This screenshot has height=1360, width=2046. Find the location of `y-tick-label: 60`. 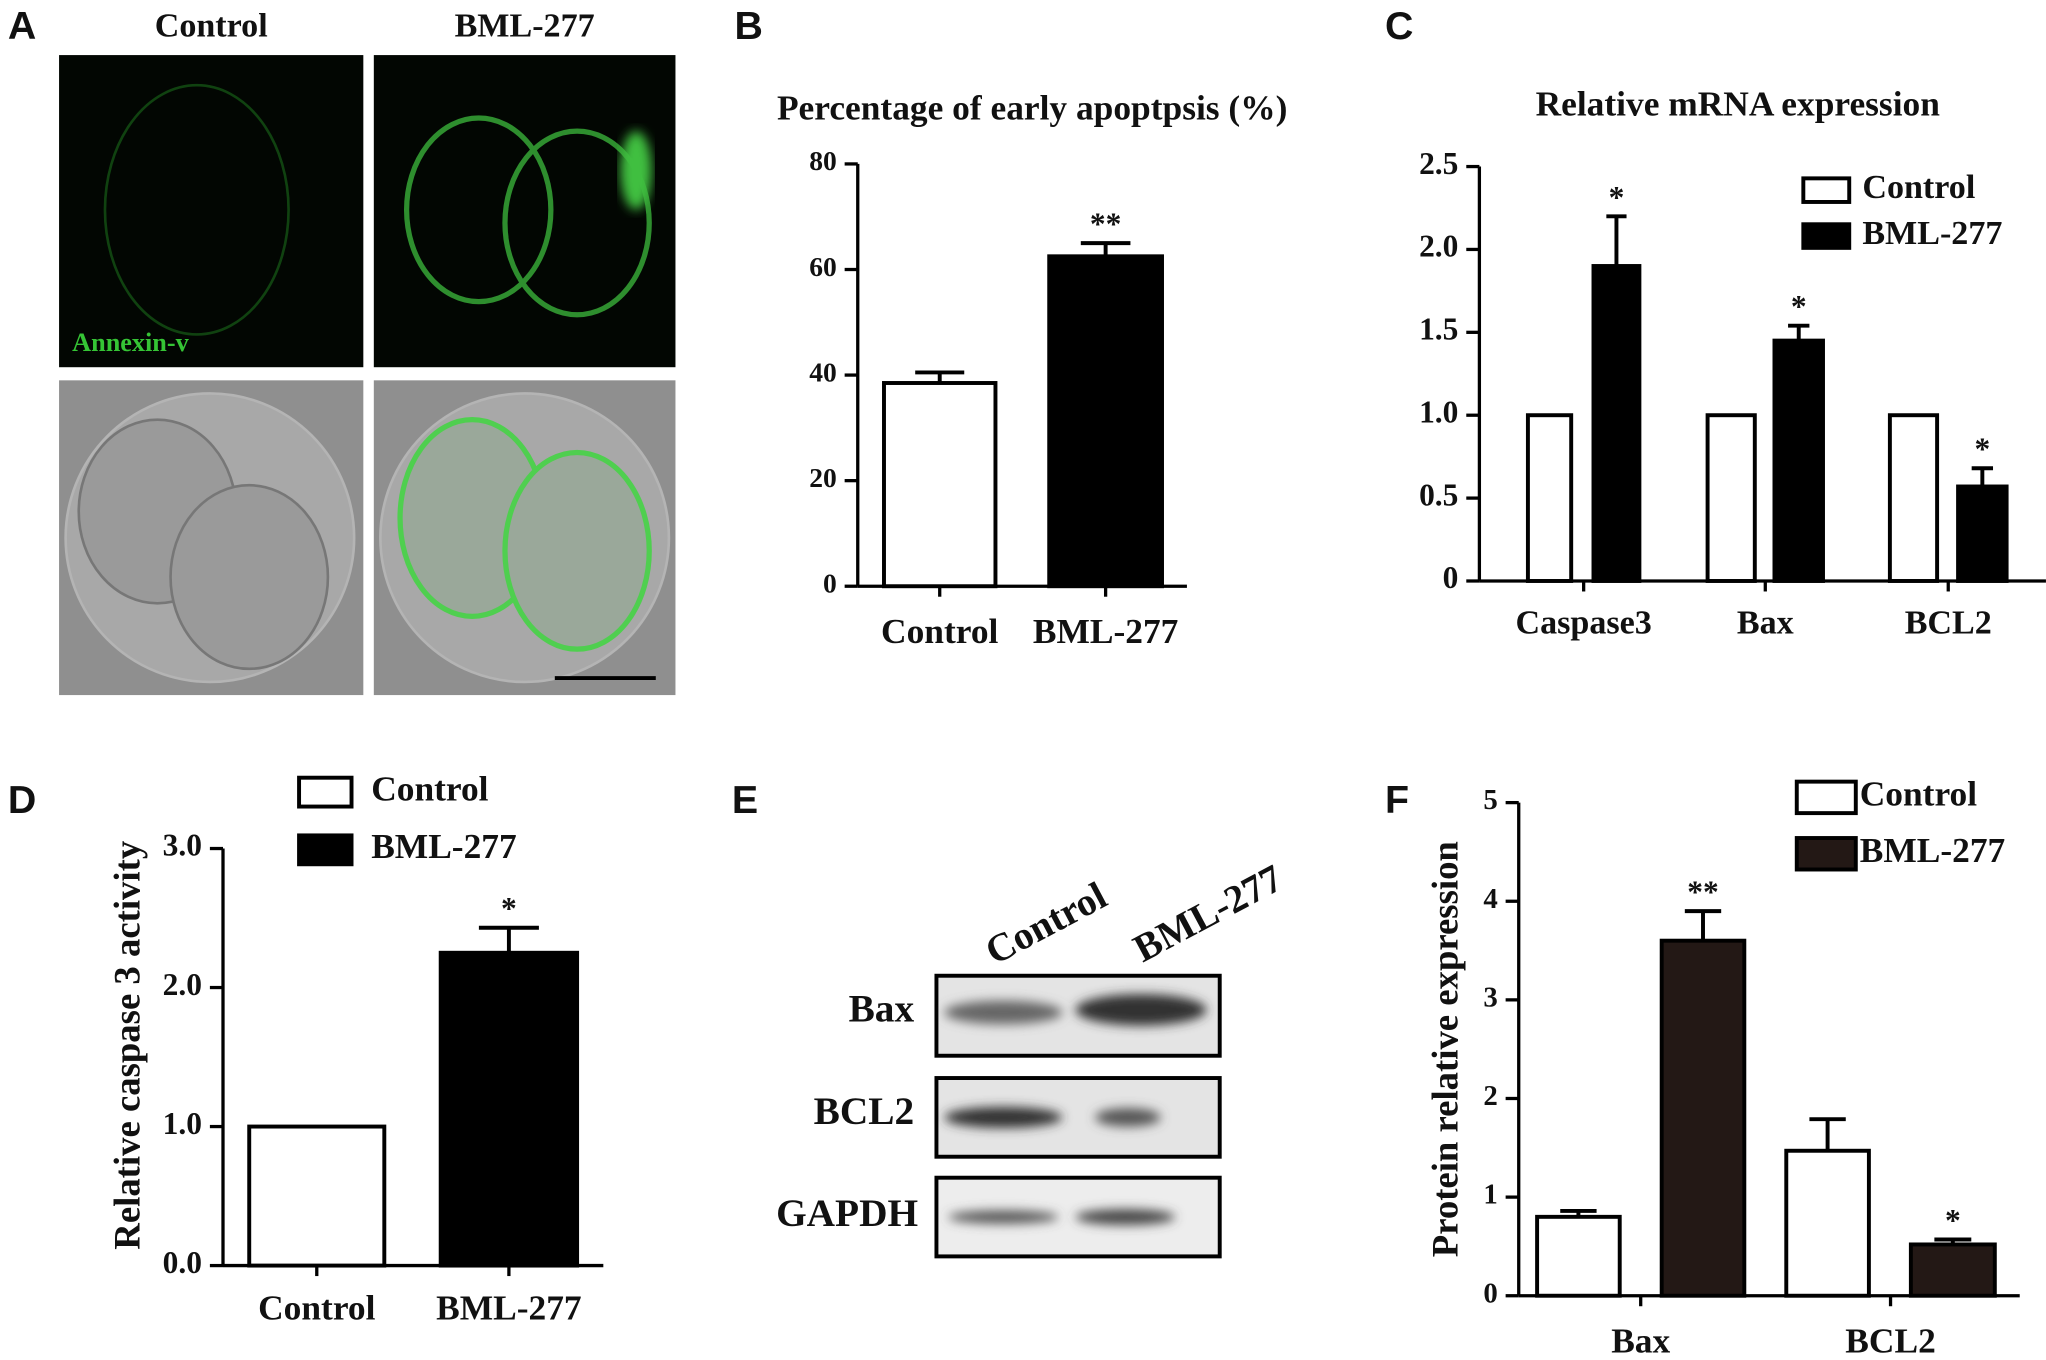

y-tick-label: 60 is located at coordinates (823, 266).